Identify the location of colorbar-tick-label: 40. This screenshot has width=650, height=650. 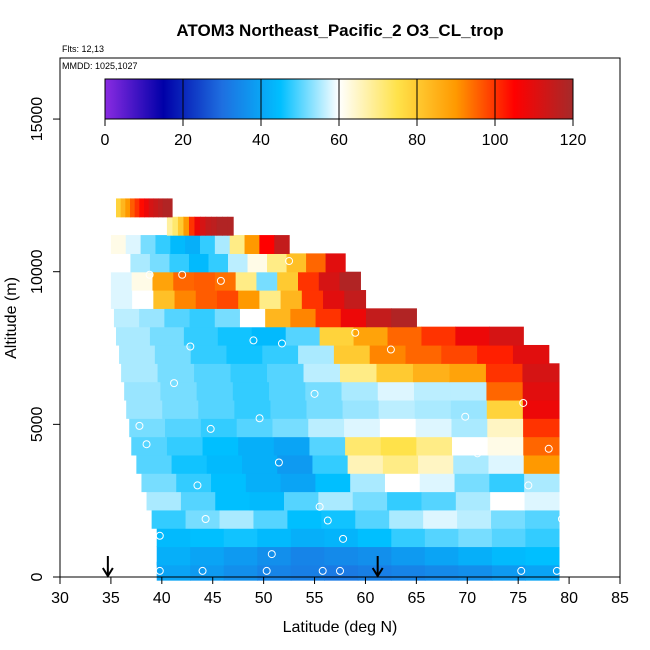
(261, 140).